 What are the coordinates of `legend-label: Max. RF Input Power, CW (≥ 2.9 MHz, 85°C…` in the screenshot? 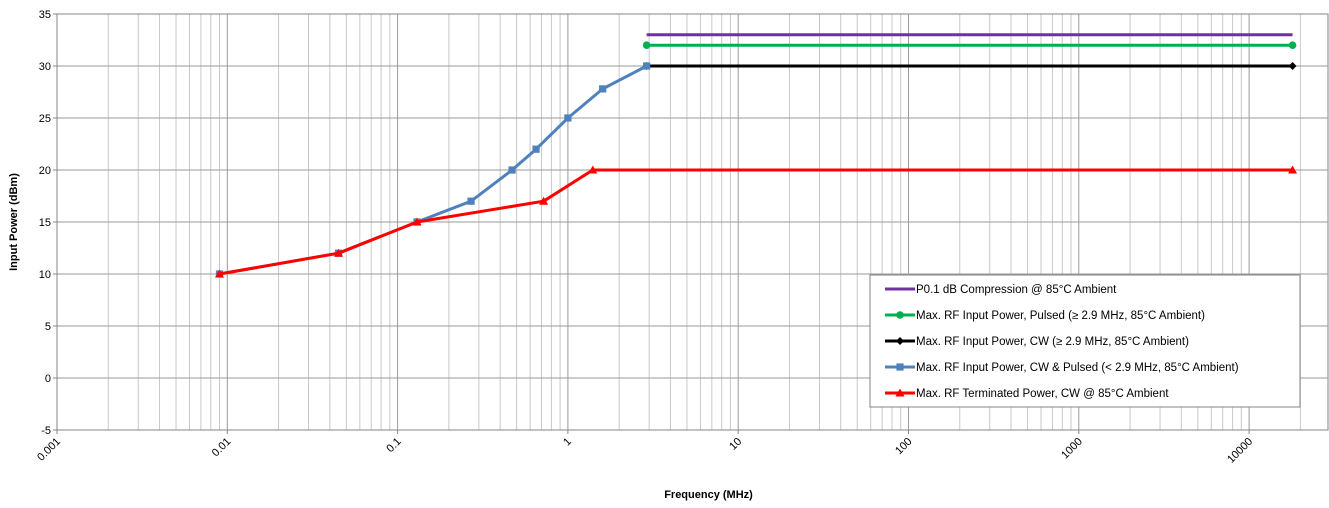 It's located at (1052, 342).